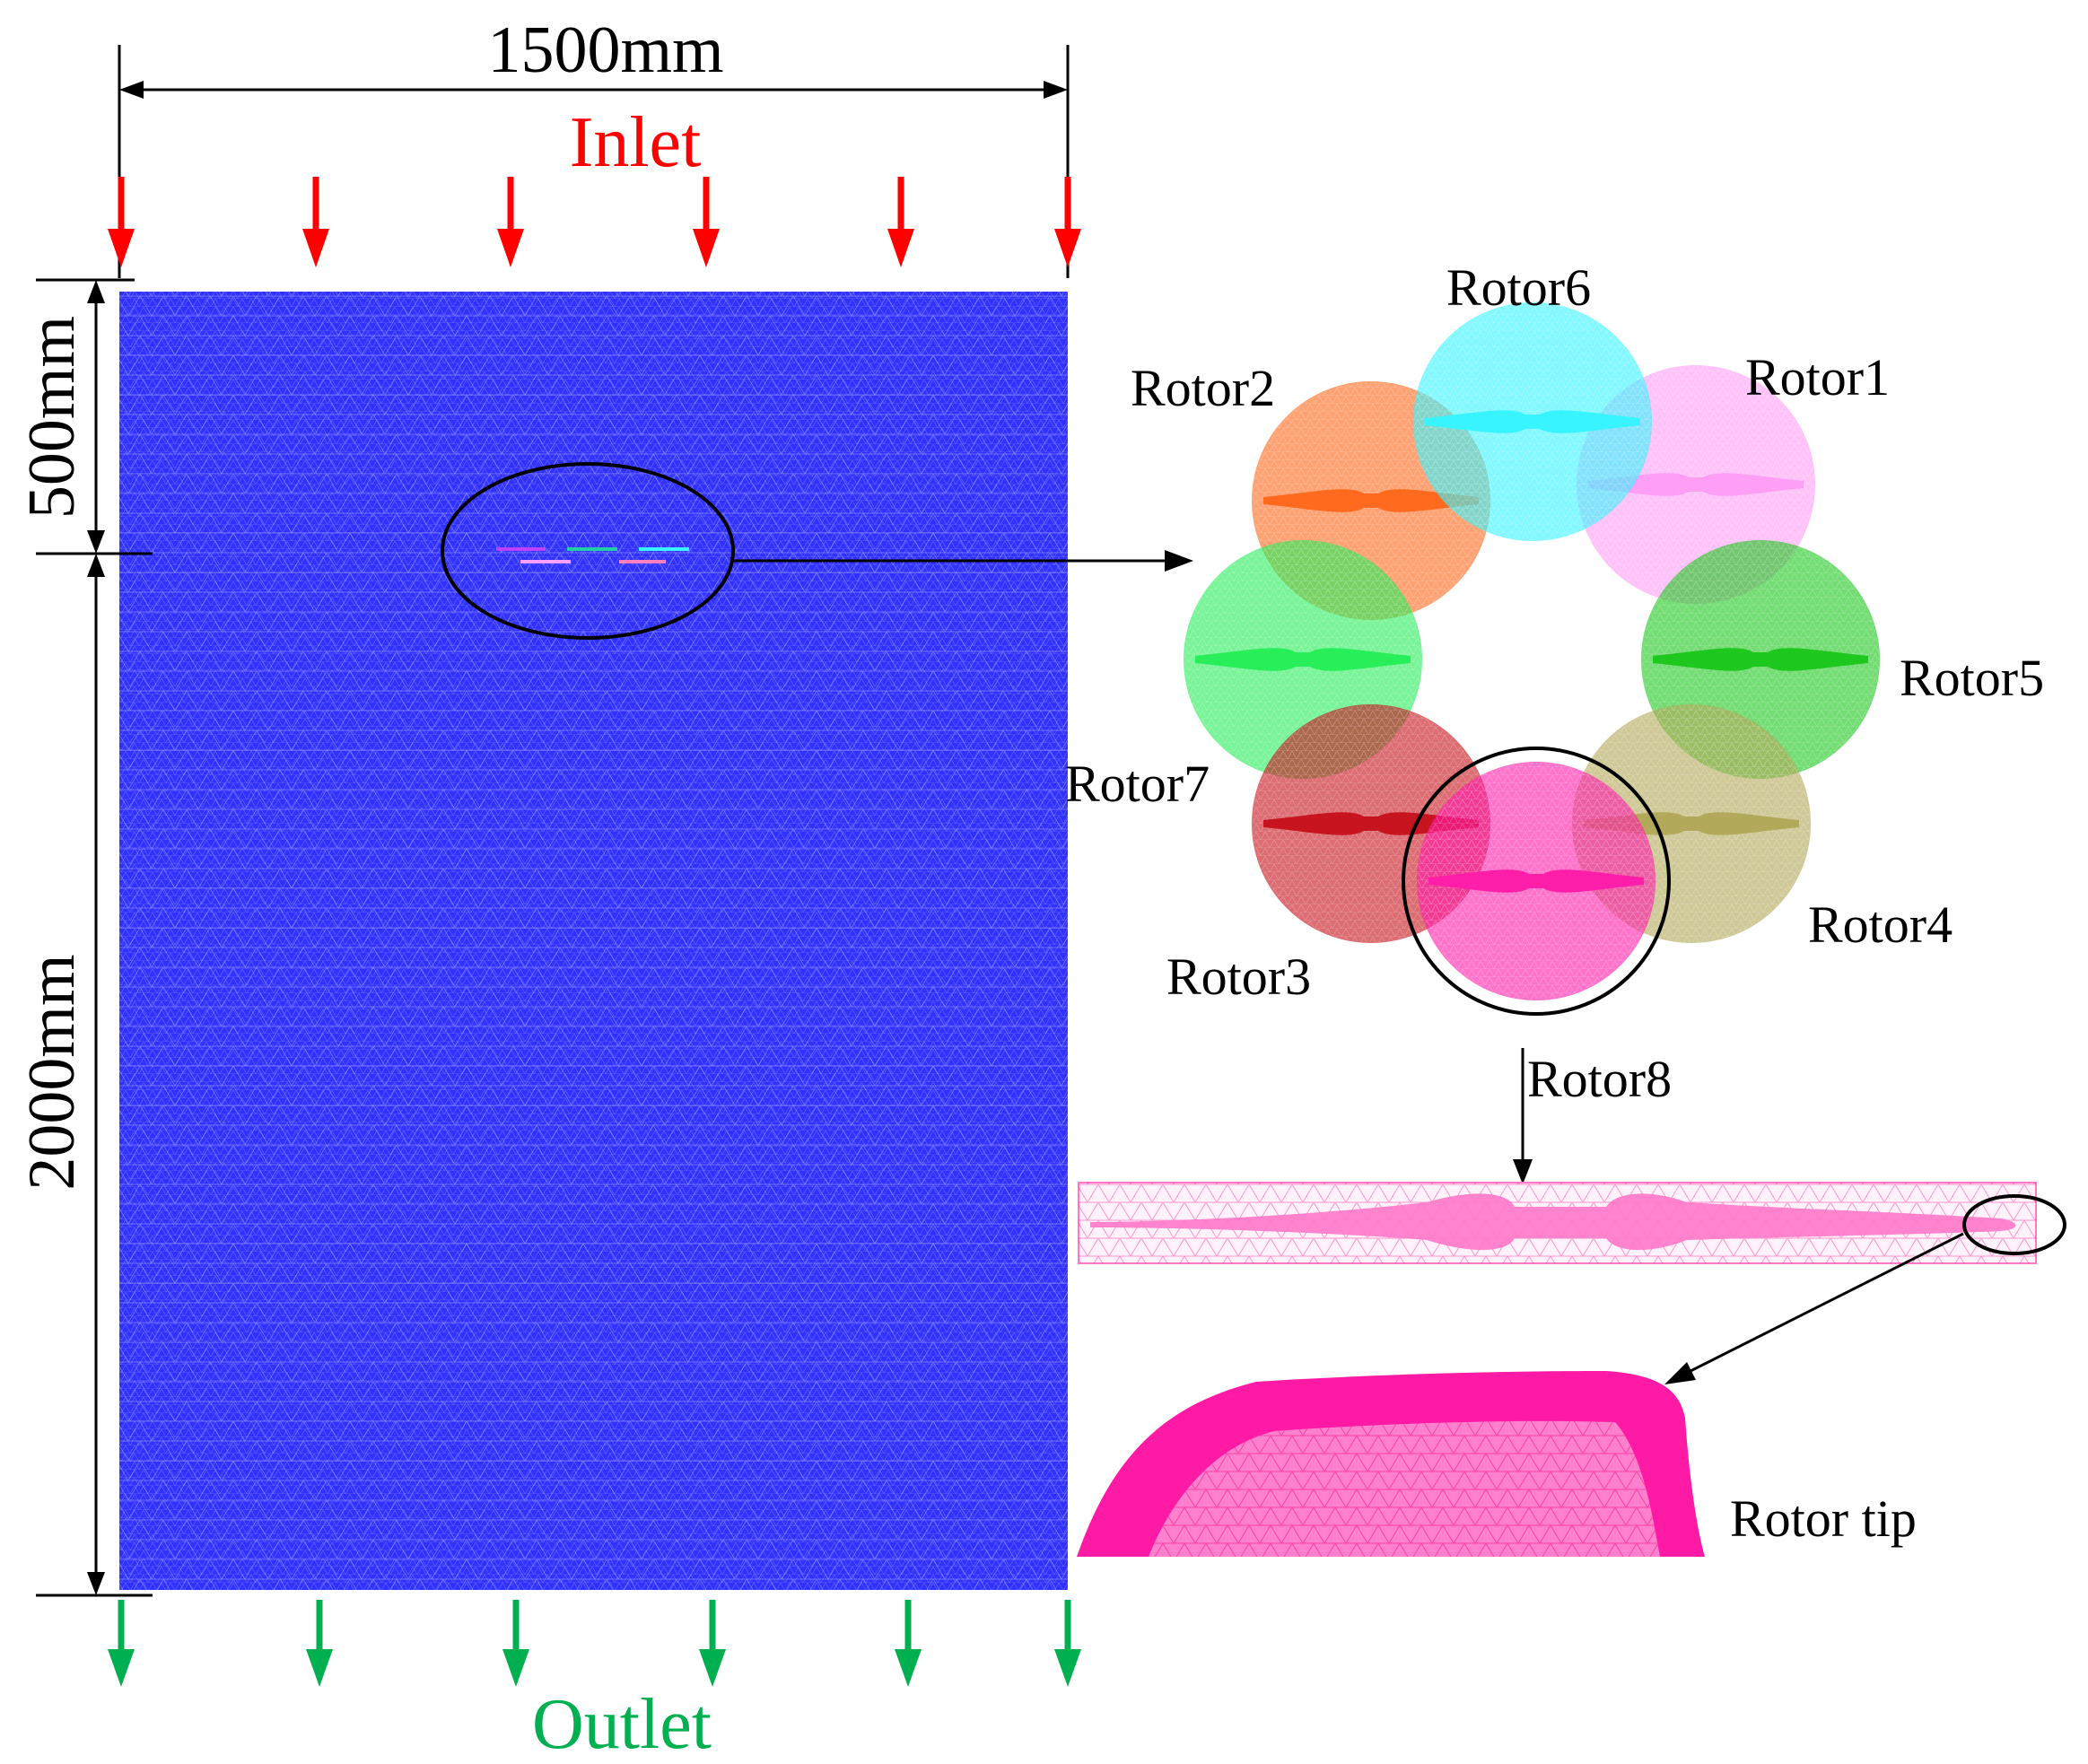 This screenshot has width=2088, height=1764. I want to click on rotor3-label: Rotor3, so click(1238, 976).